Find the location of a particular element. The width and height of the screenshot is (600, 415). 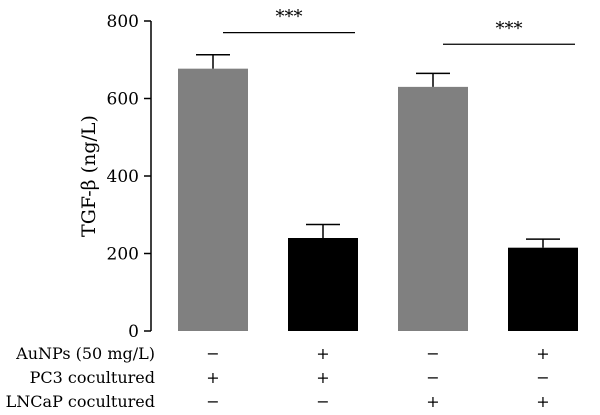

y-tick-label: 800 is located at coordinates (123, 22).